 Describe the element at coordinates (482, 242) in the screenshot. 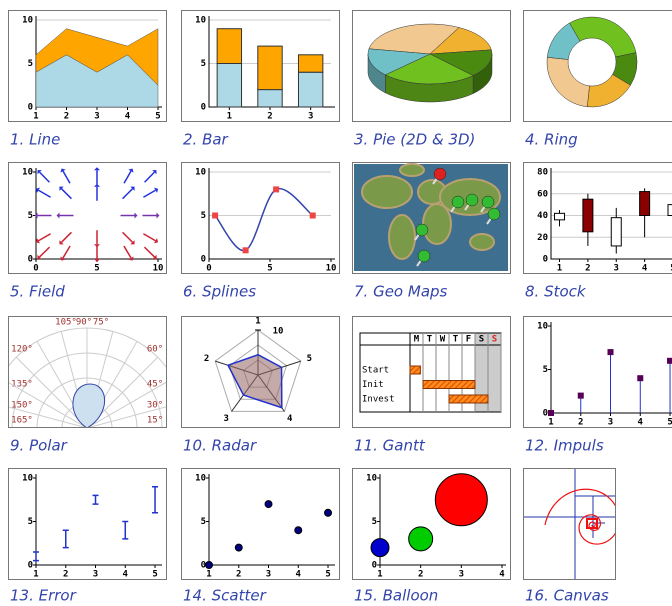

I see `map-land` at that location.